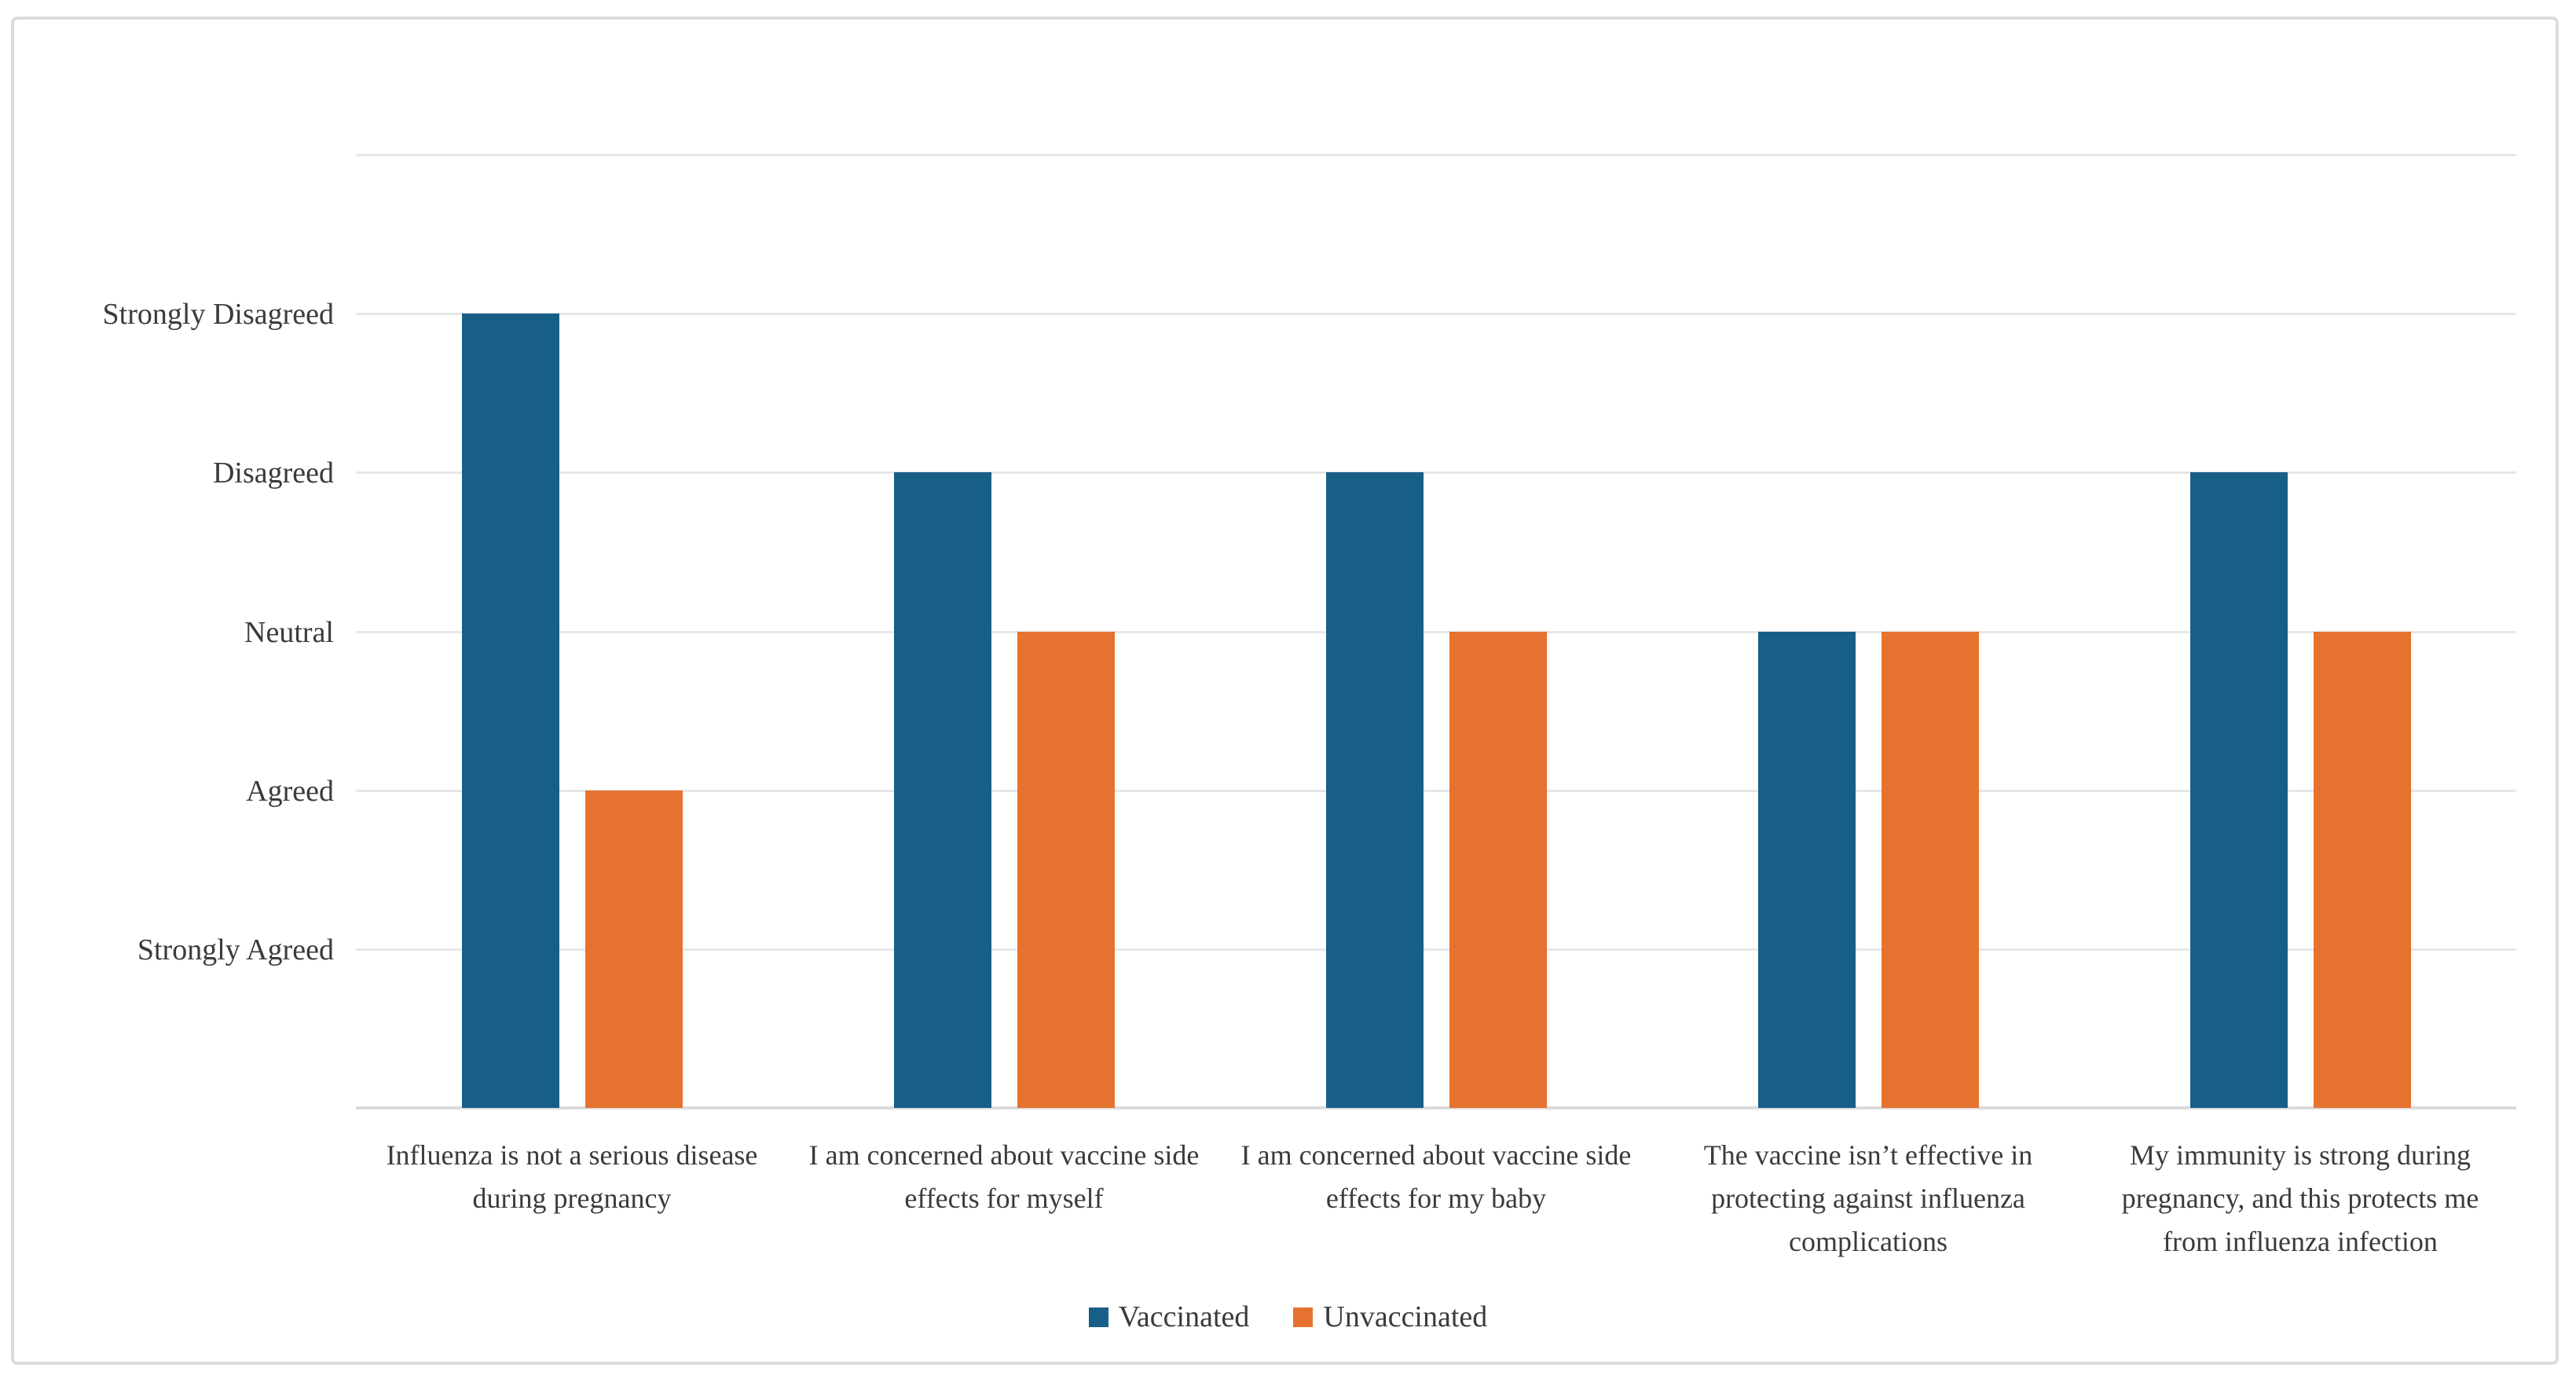 This screenshot has width=2576, height=1379. I want to click on legend-item-unvaccinated: Unvaccinated, so click(1390, 1317).